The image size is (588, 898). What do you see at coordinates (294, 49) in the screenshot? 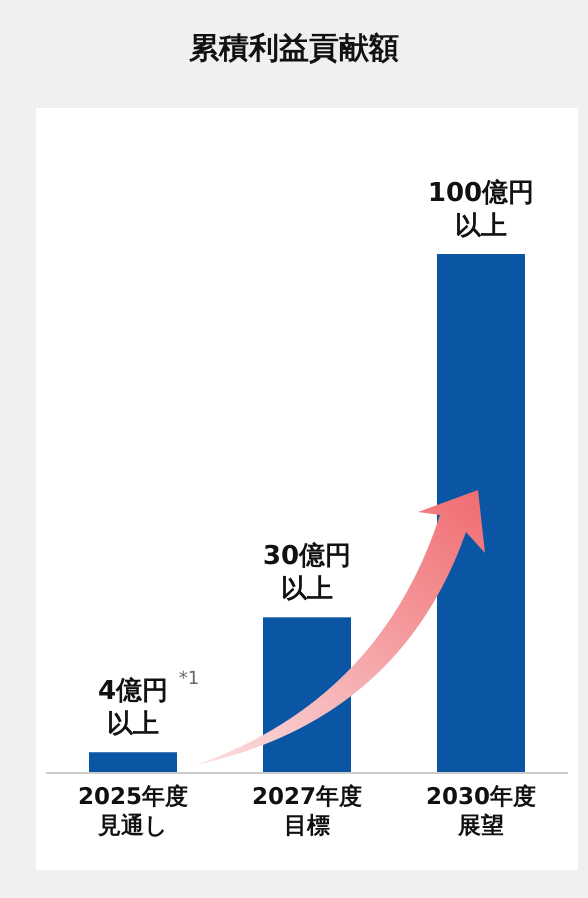
I see `chart-title: 累積利益貢献額` at bounding box center [294, 49].